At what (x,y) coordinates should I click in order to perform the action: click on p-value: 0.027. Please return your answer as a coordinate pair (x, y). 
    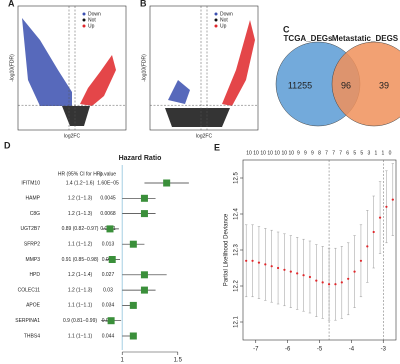
    Looking at the image, I should click on (108, 275).